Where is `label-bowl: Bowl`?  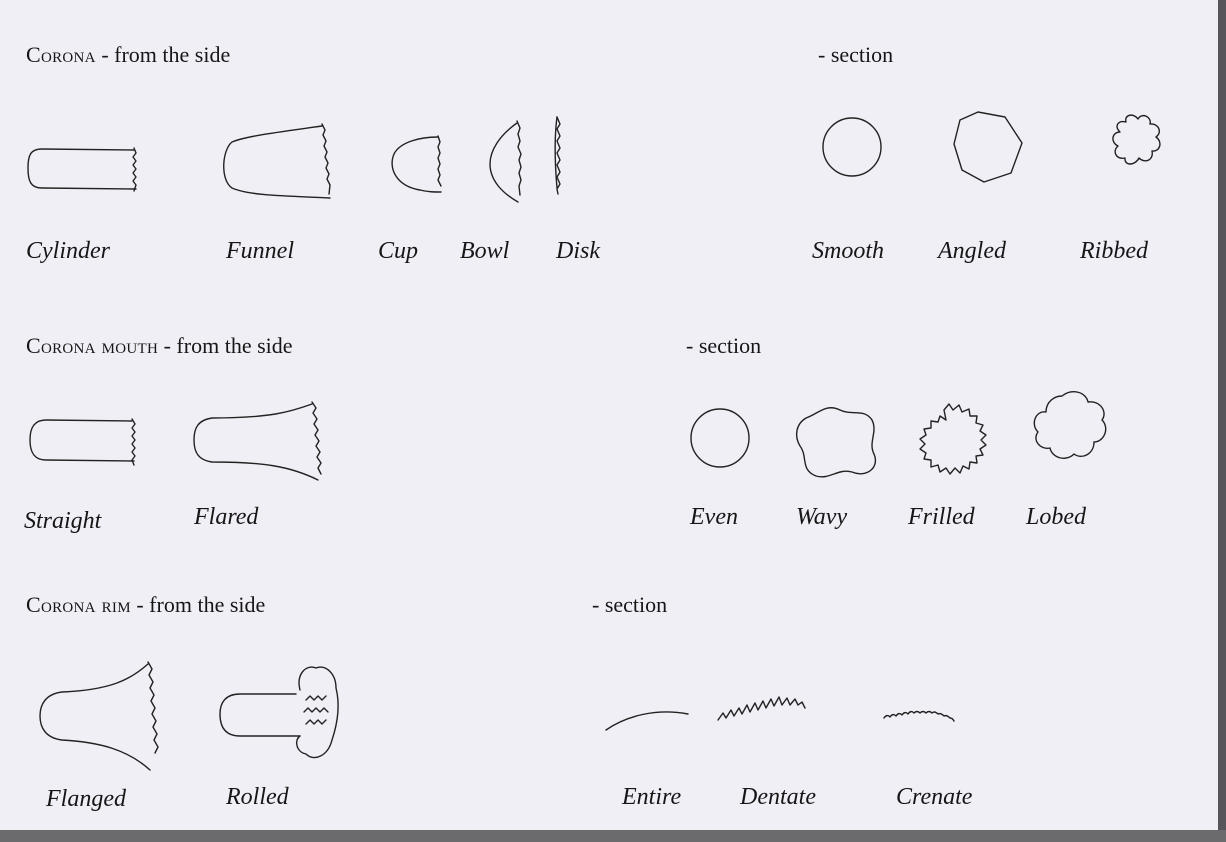 label-bowl: Bowl is located at coordinates (485, 251).